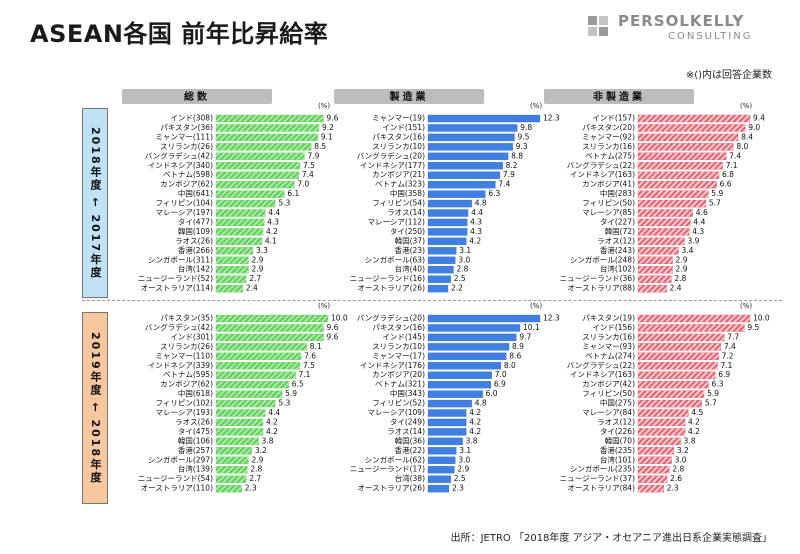 The height and width of the screenshot is (554, 800). I want to click on category-label: パキスタン(20), so click(608, 127).